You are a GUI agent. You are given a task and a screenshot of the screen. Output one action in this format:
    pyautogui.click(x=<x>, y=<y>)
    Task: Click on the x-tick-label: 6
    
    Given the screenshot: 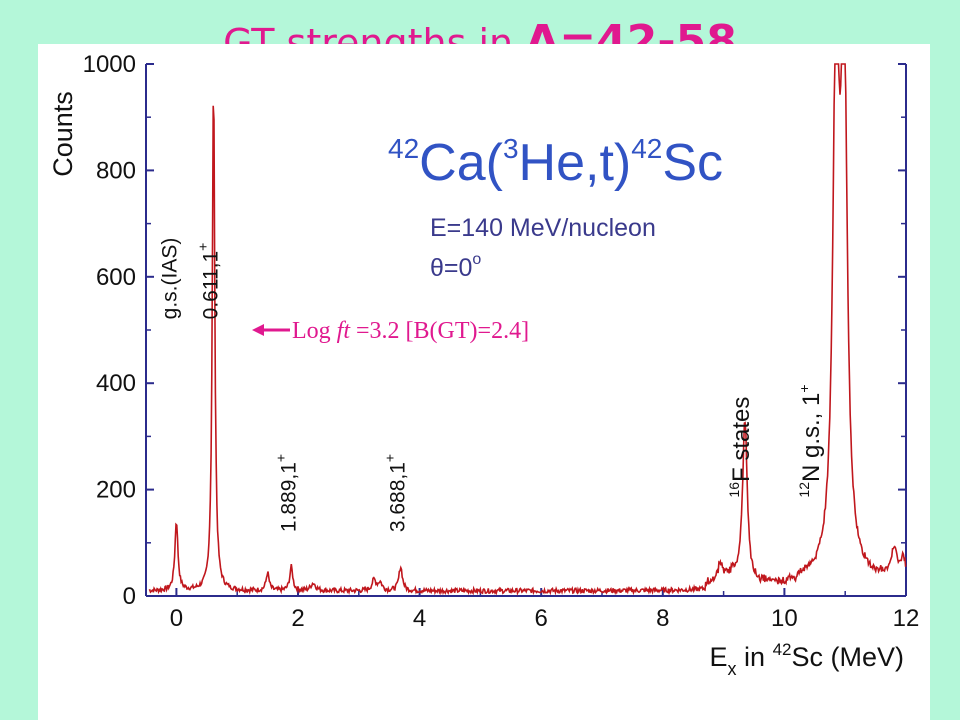 What is the action you would take?
    pyautogui.click(x=541, y=618)
    